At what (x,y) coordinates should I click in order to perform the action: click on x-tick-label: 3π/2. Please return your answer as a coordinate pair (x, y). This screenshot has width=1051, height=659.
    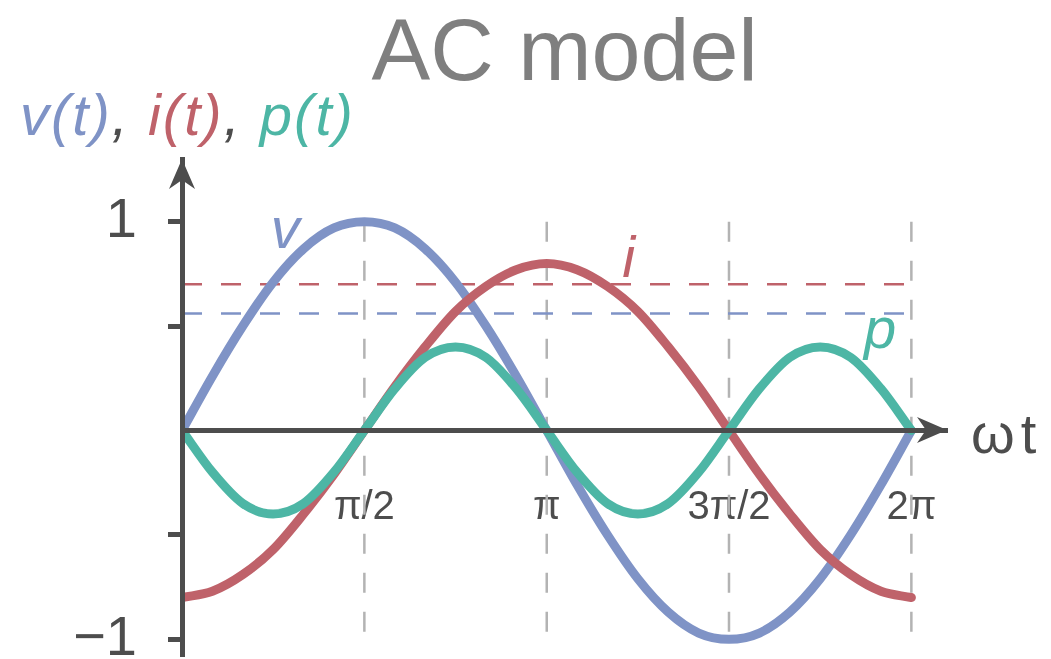
    Looking at the image, I should click on (729, 504).